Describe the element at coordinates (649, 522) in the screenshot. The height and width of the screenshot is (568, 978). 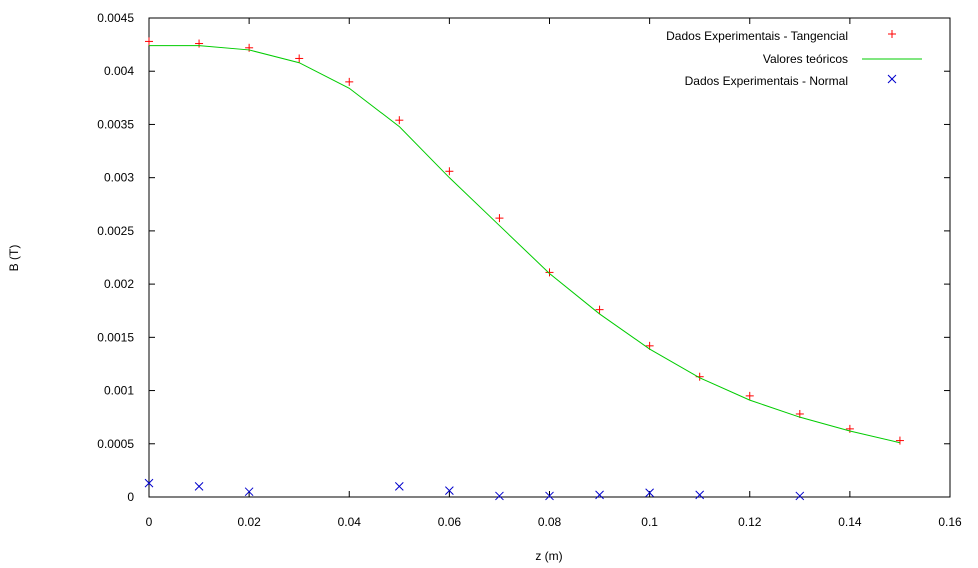
I see `x-tick-label: 0.1` at that location.